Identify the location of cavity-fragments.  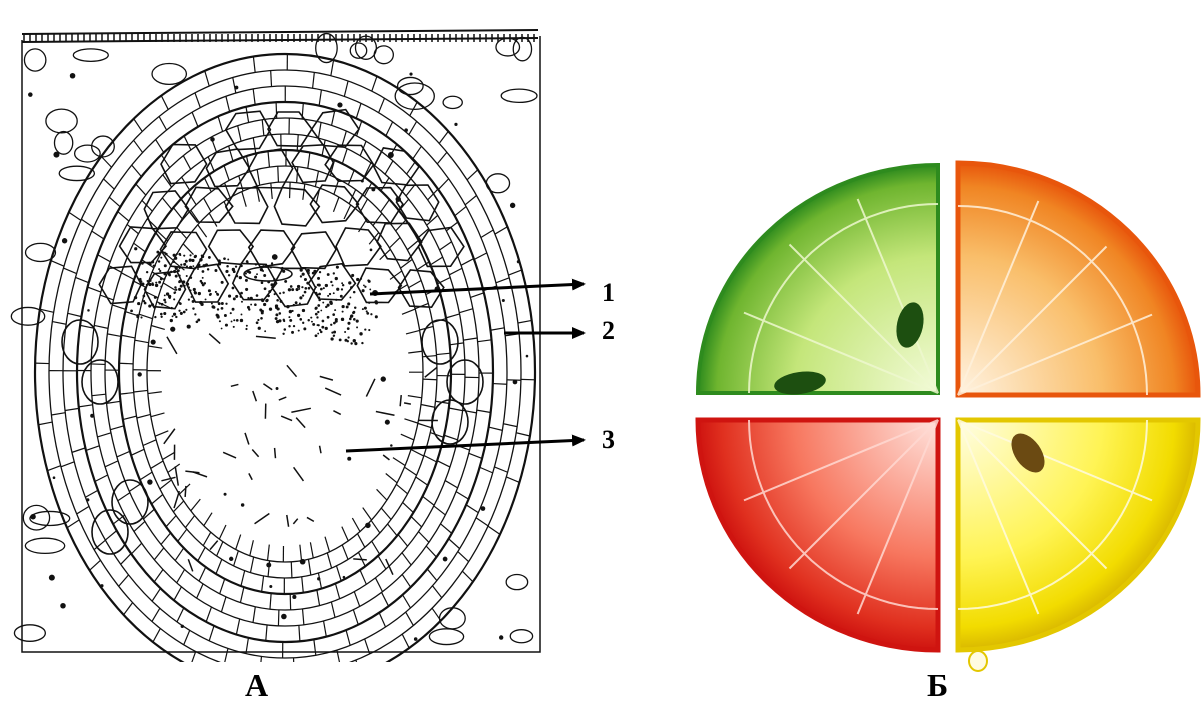
(299, 454).